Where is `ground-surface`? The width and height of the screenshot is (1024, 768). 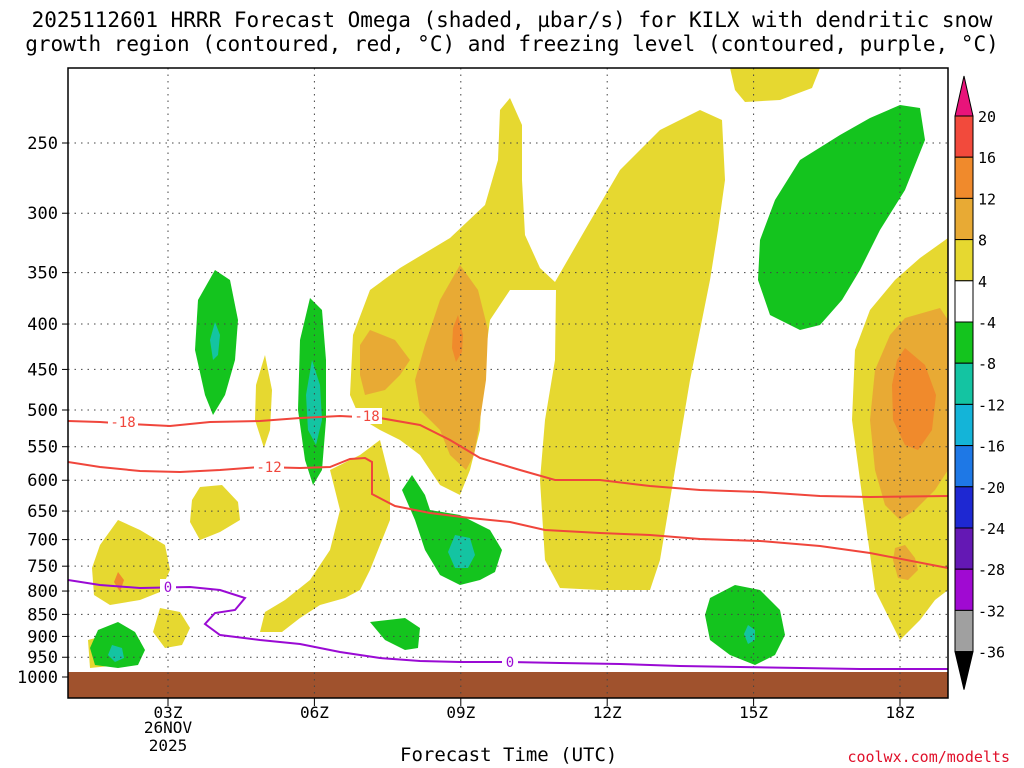
ground-surface is located at coordinates (508, 685).